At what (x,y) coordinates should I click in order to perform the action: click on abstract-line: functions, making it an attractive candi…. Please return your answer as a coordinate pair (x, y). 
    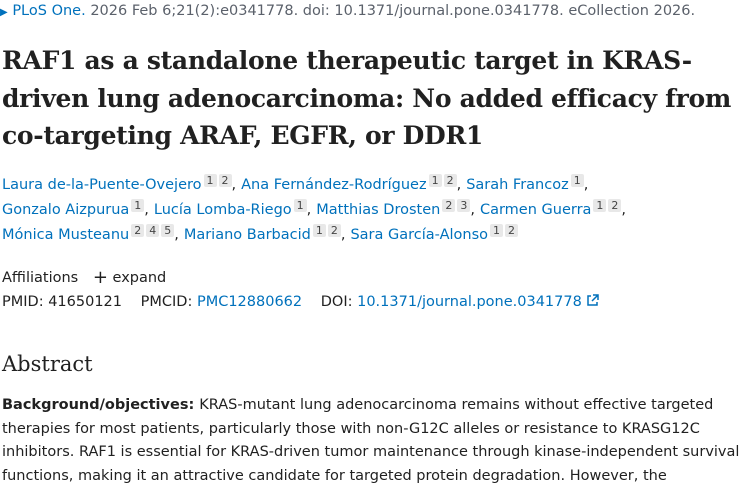
    Looking at the image, I should click on (334, 476).